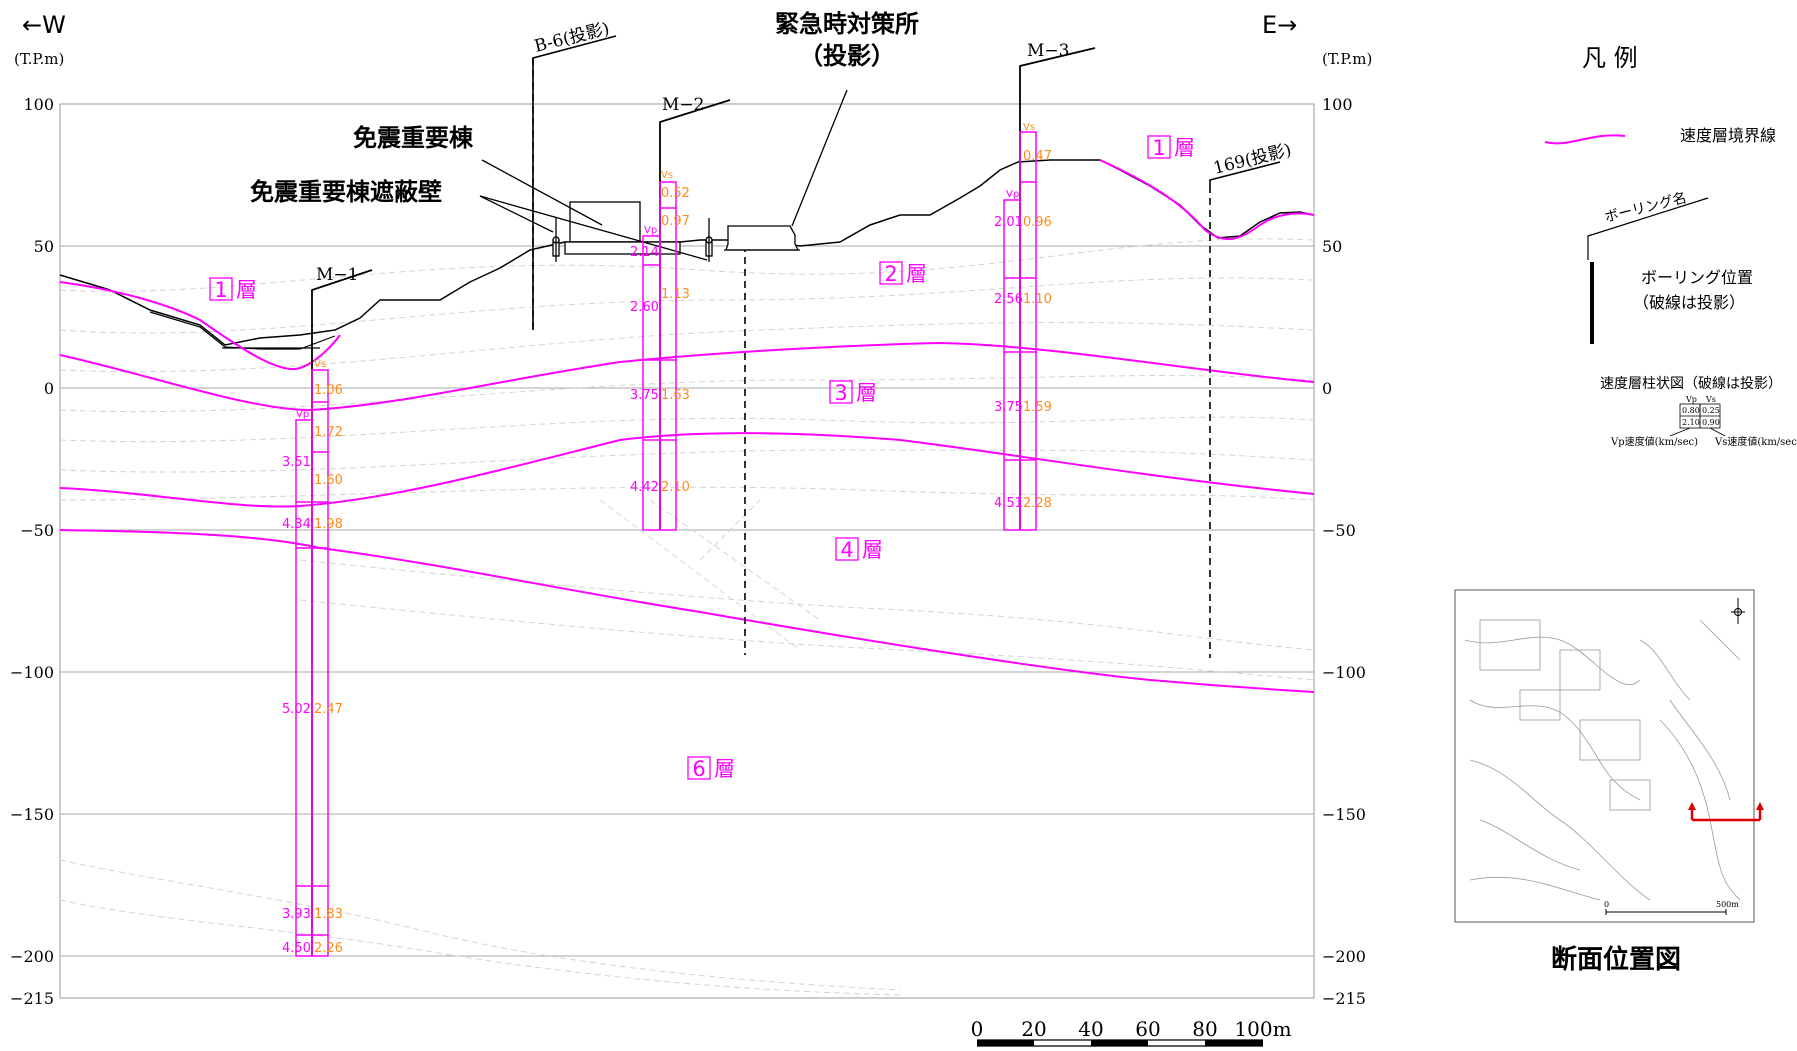 This screenshot has width=1797, height=1051. I want to click on svg-text: −100, so click(32, 672).